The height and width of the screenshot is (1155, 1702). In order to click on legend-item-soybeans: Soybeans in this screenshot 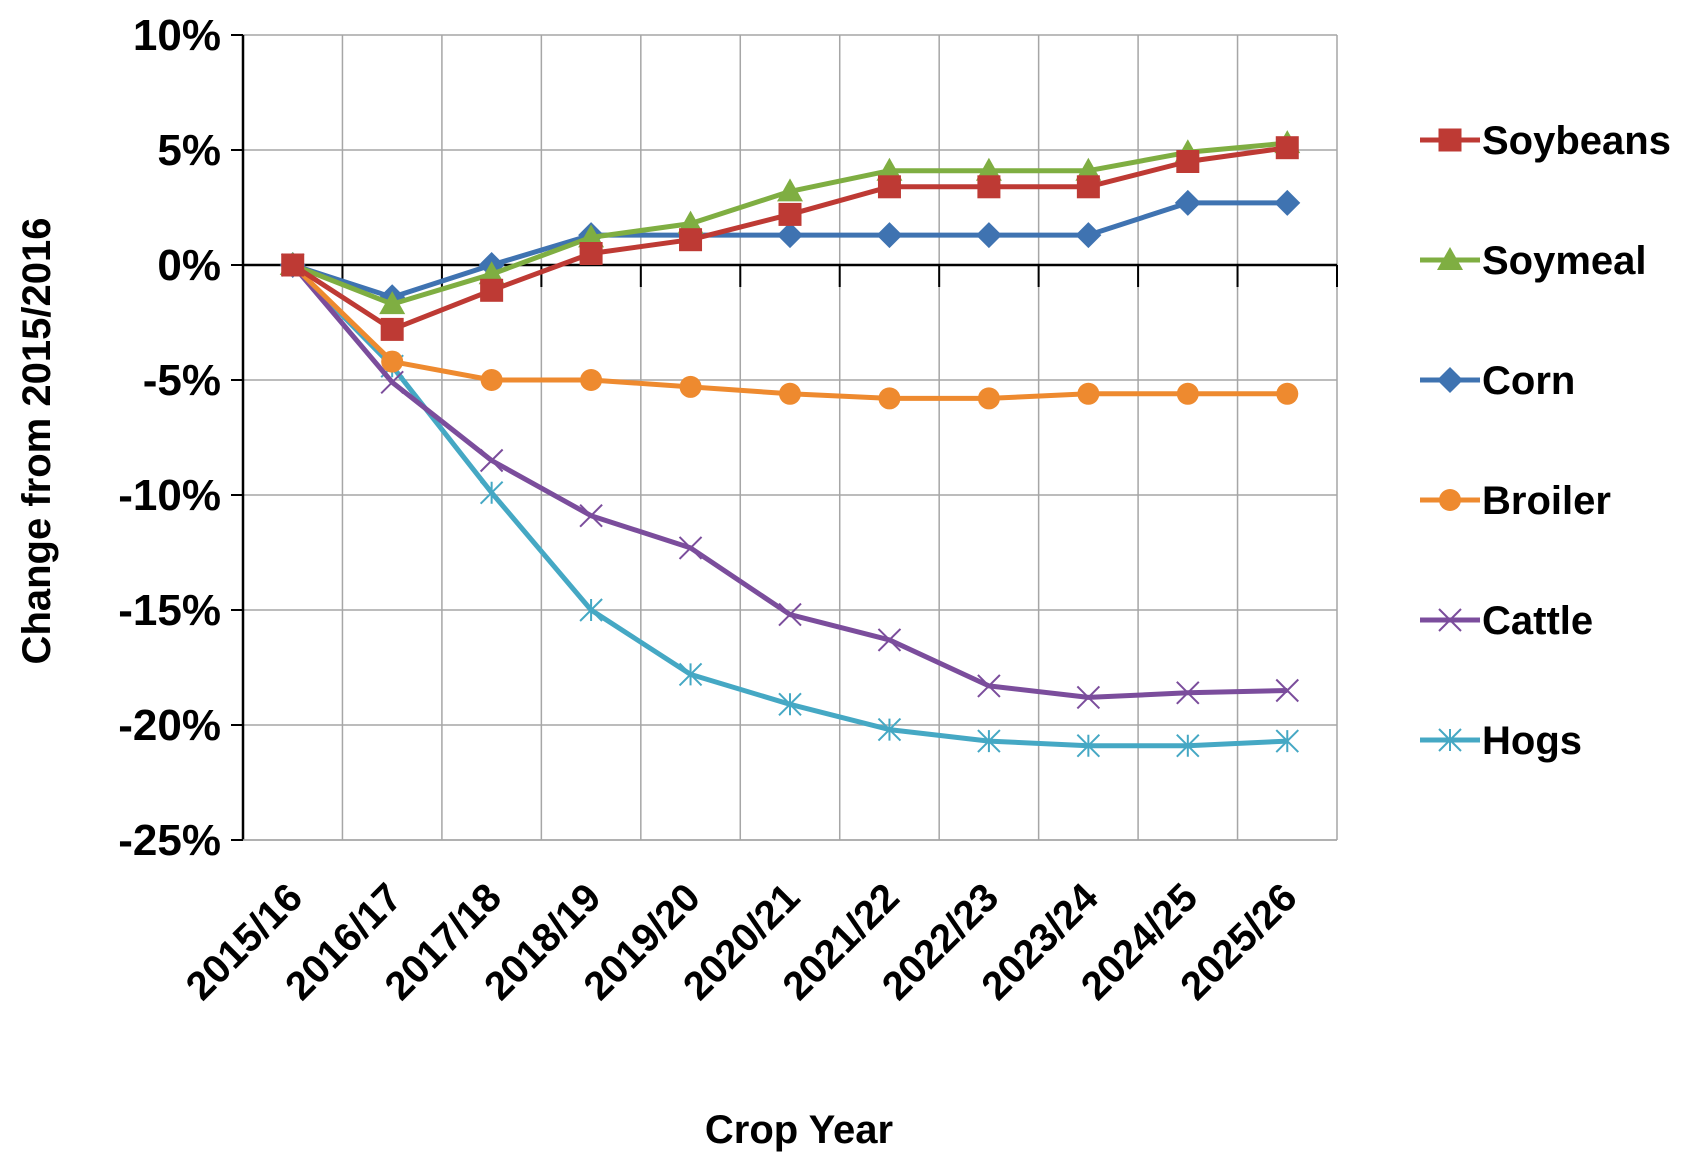, I will do `click(1545, 141)`.